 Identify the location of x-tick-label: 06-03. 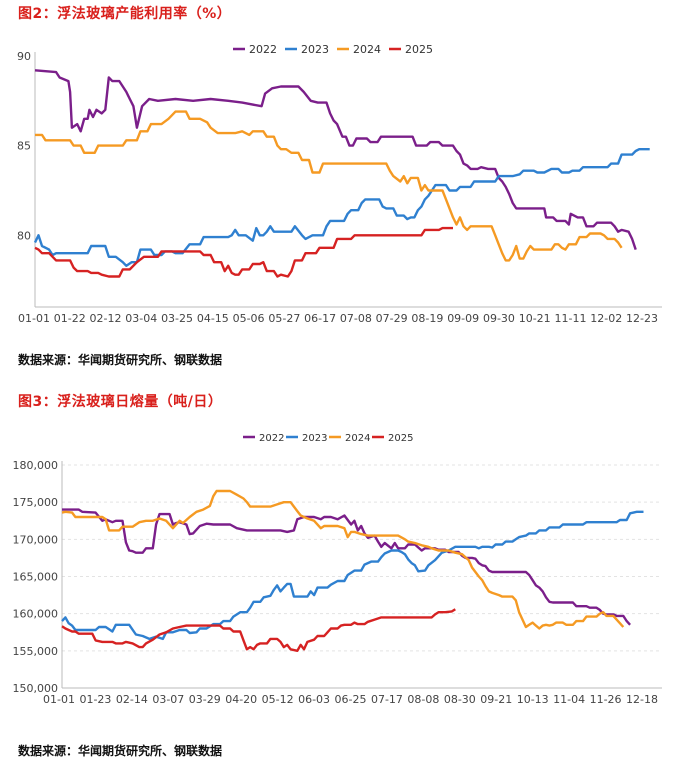
(314, 699).